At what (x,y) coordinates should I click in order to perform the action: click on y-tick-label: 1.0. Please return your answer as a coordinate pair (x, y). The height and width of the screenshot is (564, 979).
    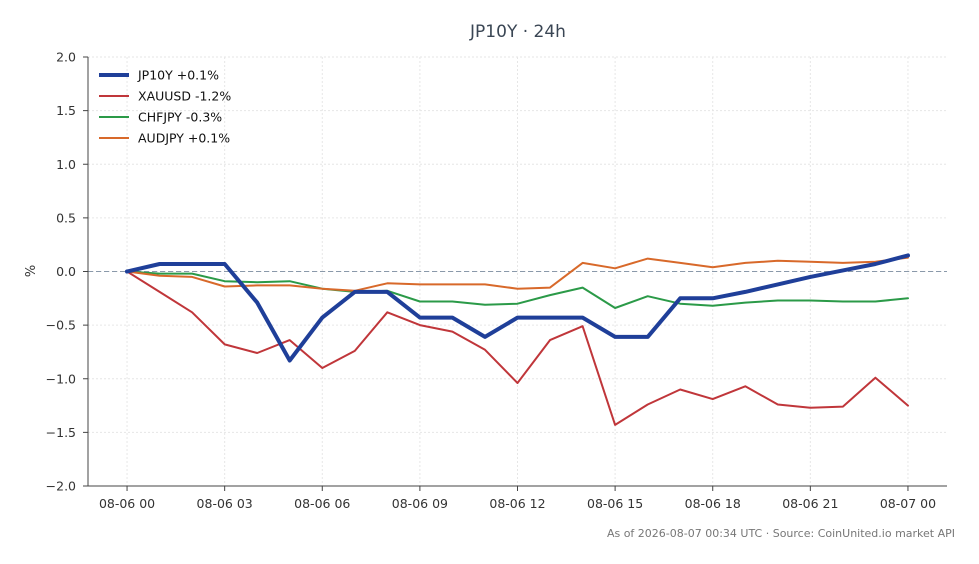
    Looking at the image, I should click on (66, 164).